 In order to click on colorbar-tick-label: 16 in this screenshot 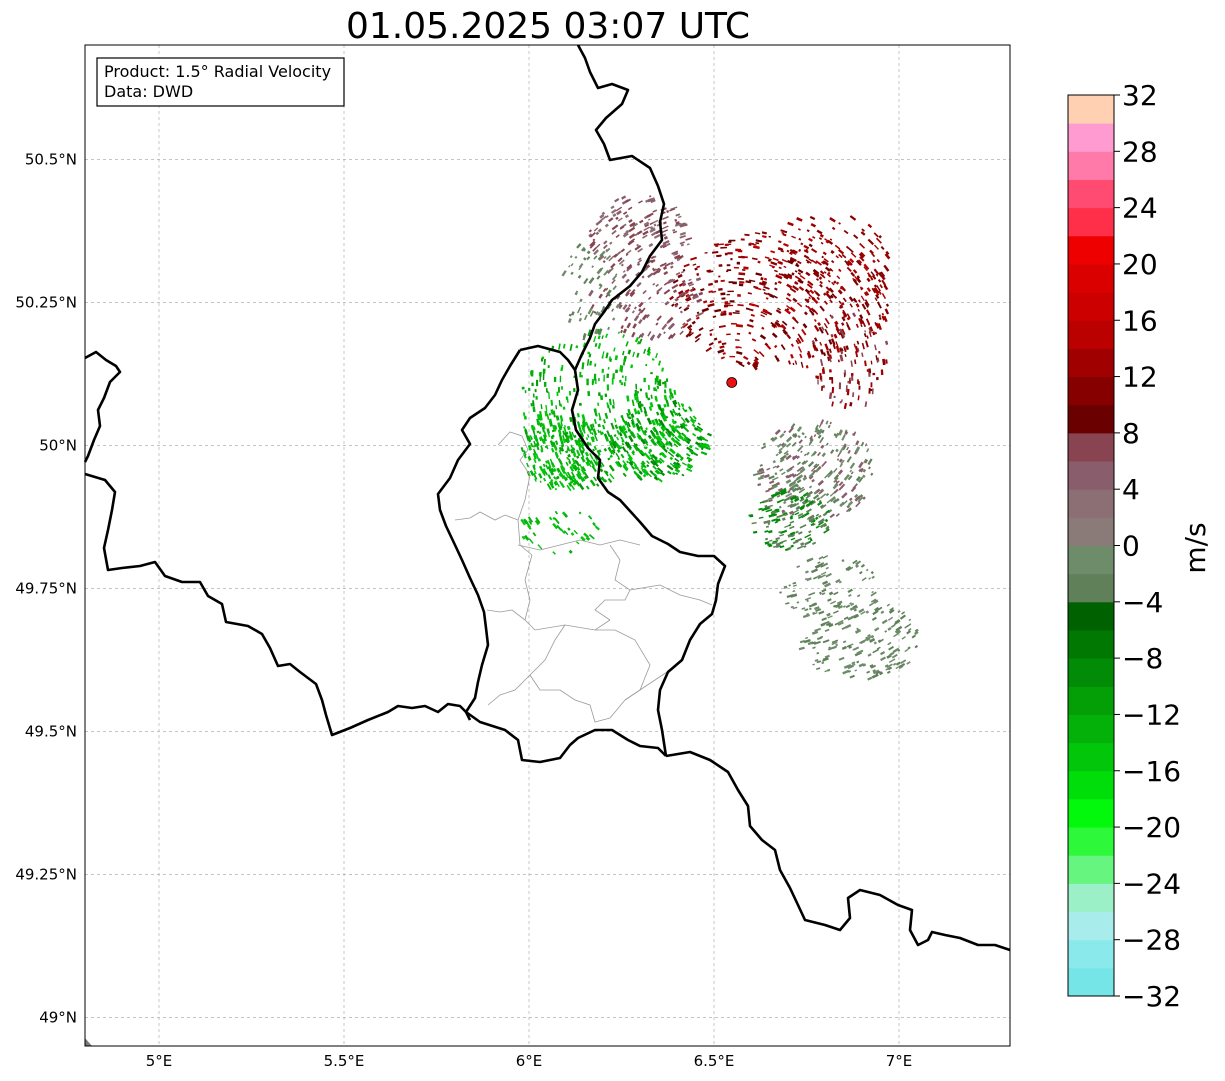, I will do `click(1140, 320)`.